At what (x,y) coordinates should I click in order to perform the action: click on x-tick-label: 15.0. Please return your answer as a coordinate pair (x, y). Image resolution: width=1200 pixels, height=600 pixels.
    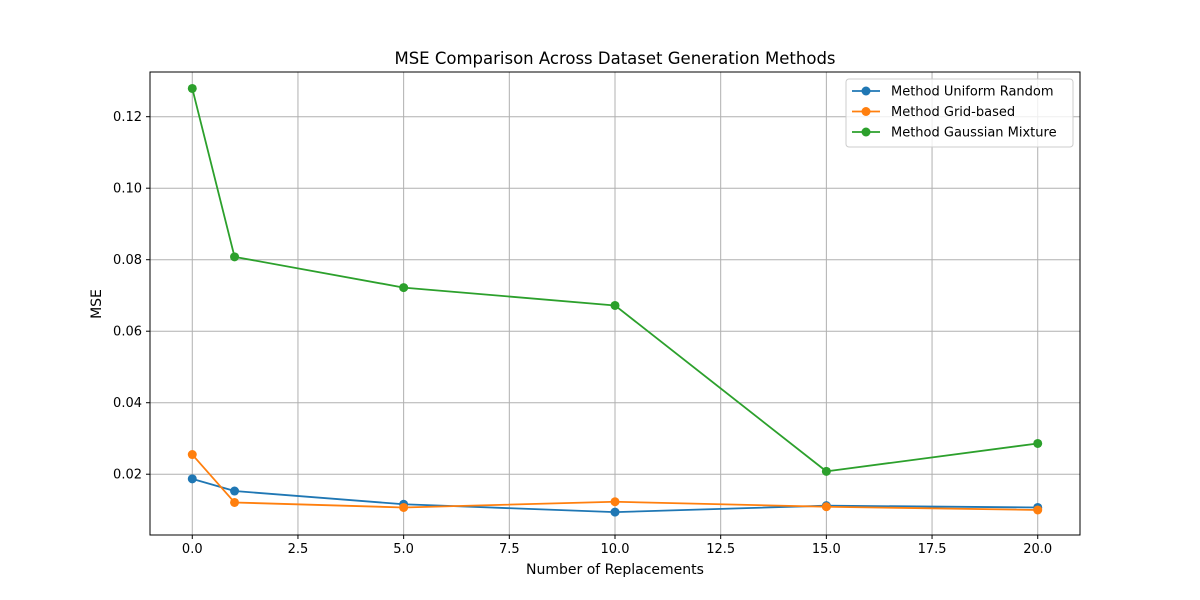
    Looking at the image, I should click on (826, 549).